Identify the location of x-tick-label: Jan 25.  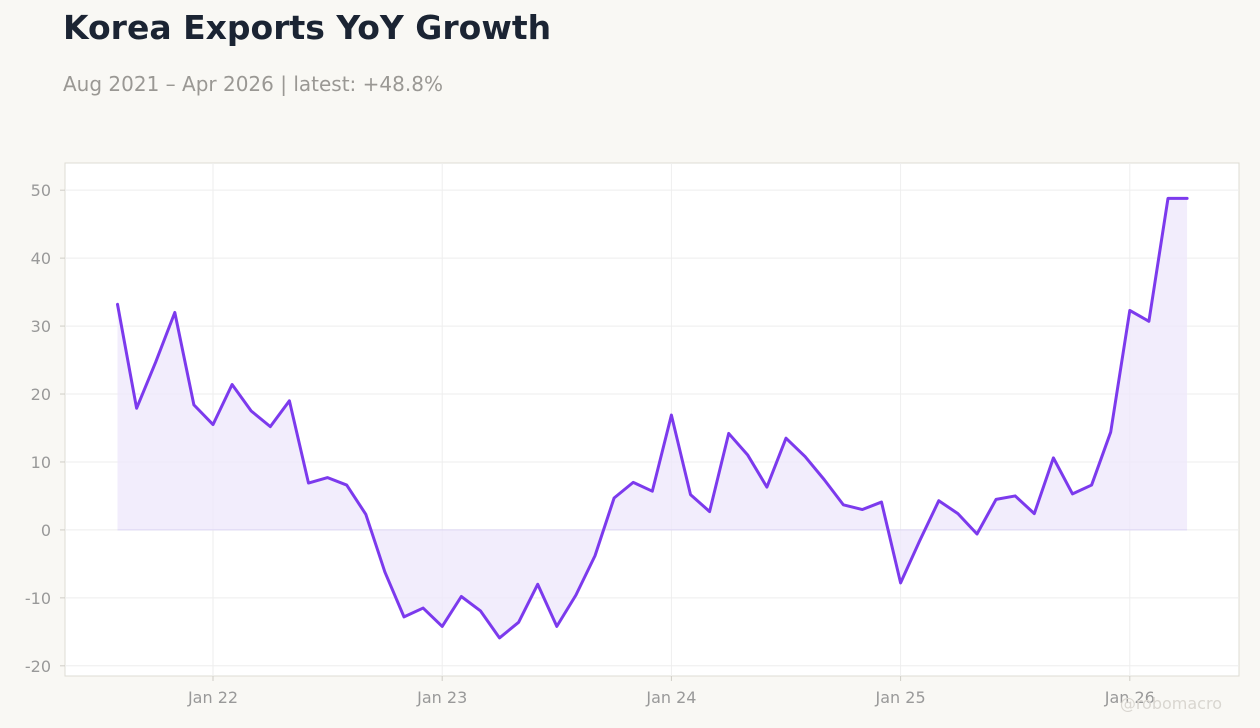
(900, 697).